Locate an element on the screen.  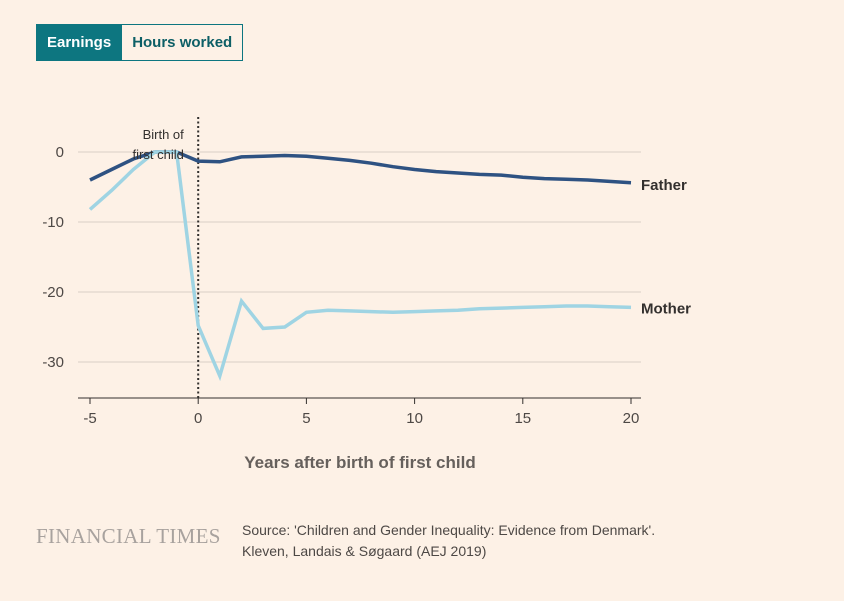
ft-logo: FINANCIAL TIMES is located at coordinates (128, 536).